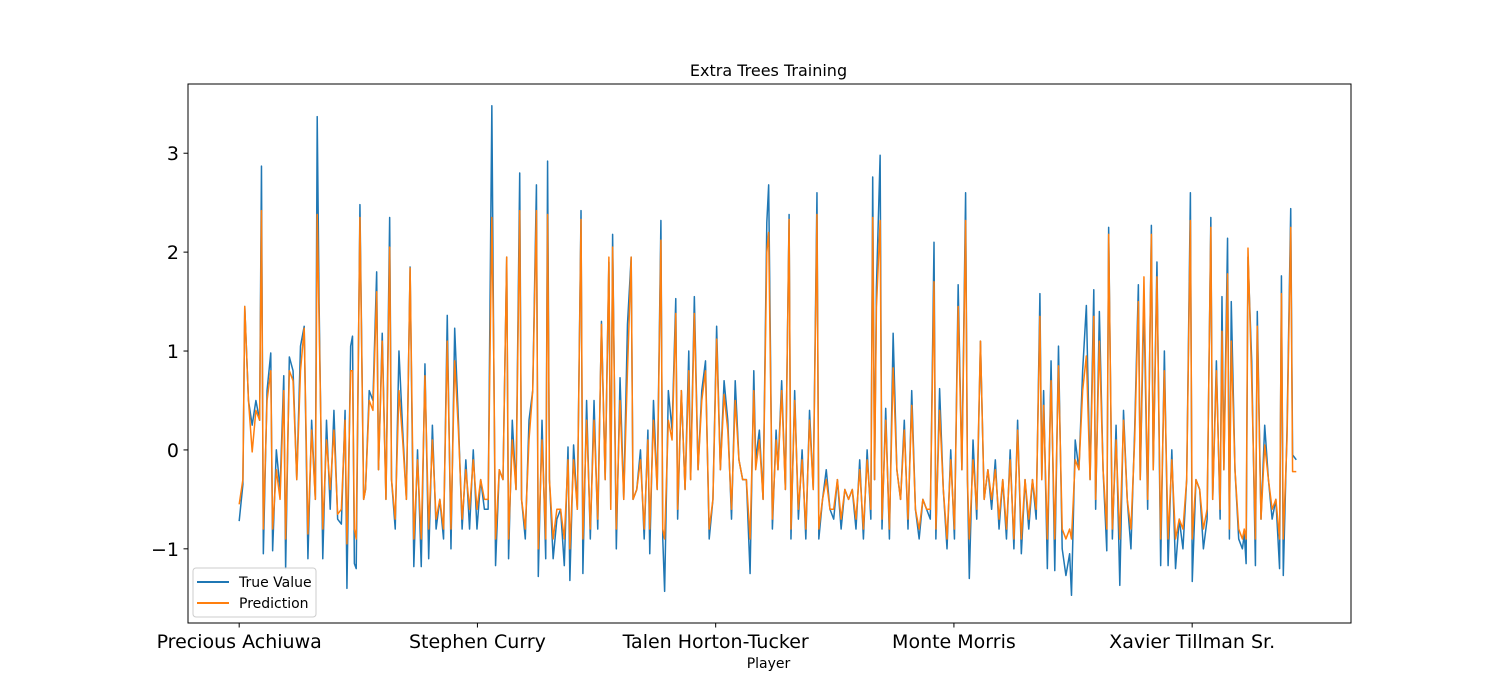  What do you see at coordinates (165, 550) in the screenshot?
I see `y-tick-label: −1` at bounding box center [165, 550].